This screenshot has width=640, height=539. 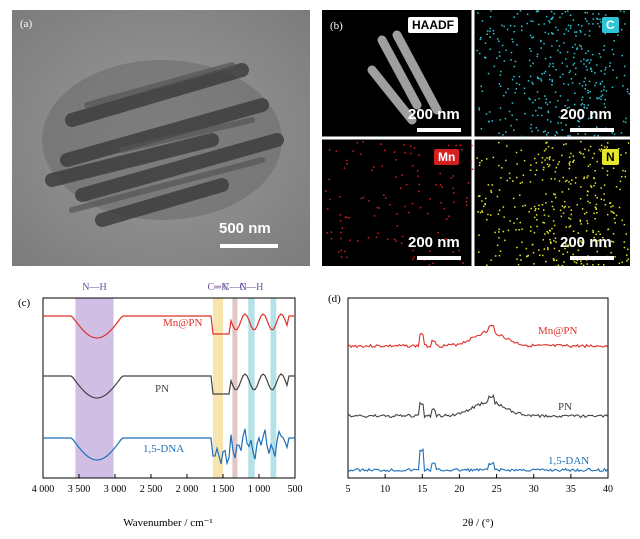 What do you see at coordinates (422, 489) in the screenshot?
I see `xrd-x-tick-label: 15` at bounding box center [422, 489].